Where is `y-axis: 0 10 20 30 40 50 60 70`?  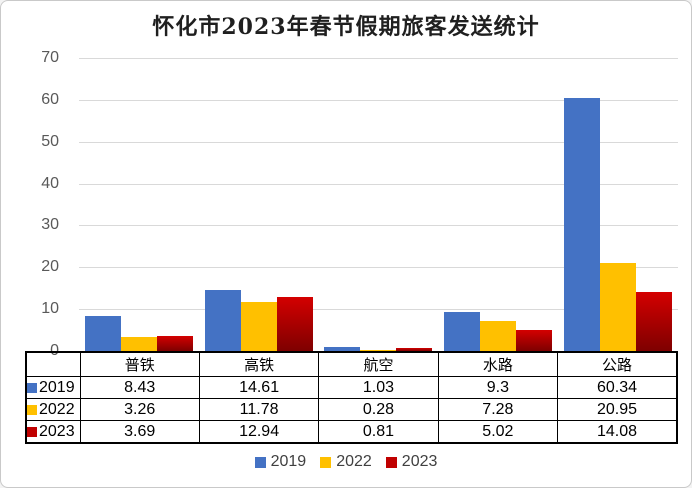 y-axis: 0 10 20 30 40 50 60 70 is located at coordinates (35, 204).